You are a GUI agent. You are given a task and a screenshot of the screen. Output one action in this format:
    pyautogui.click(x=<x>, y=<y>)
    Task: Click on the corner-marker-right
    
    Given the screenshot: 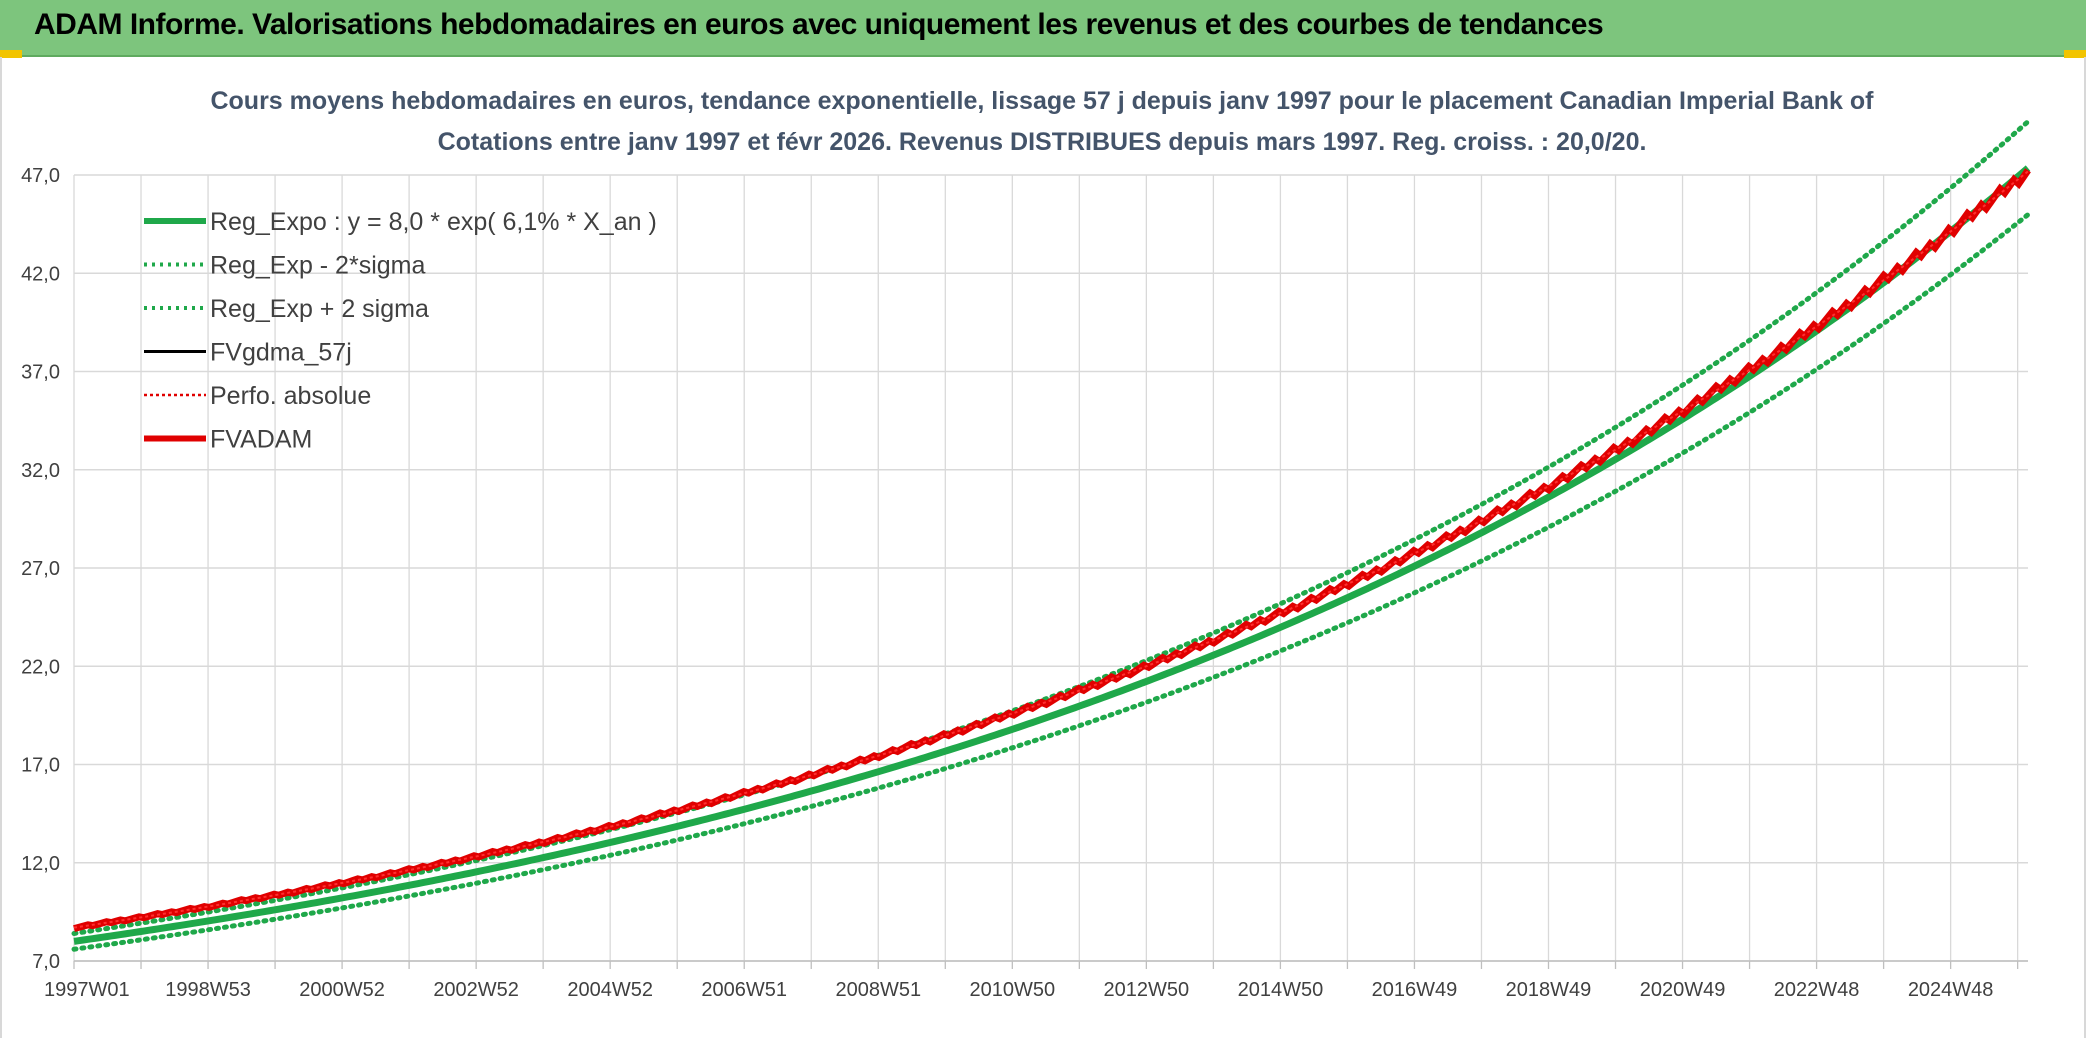 What is the action you would take?
    pyautogui.click(x=2075, y=54)
    